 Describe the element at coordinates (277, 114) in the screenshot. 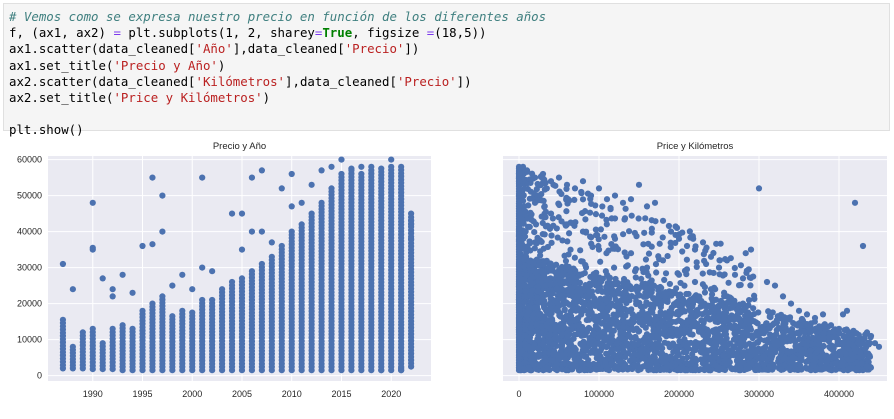

I see `code-line` at that location.